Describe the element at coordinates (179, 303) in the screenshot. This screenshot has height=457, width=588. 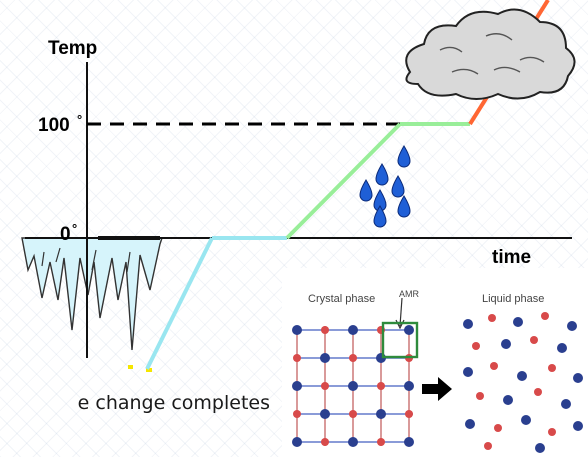
I see `ice-warming-segment` at that location.